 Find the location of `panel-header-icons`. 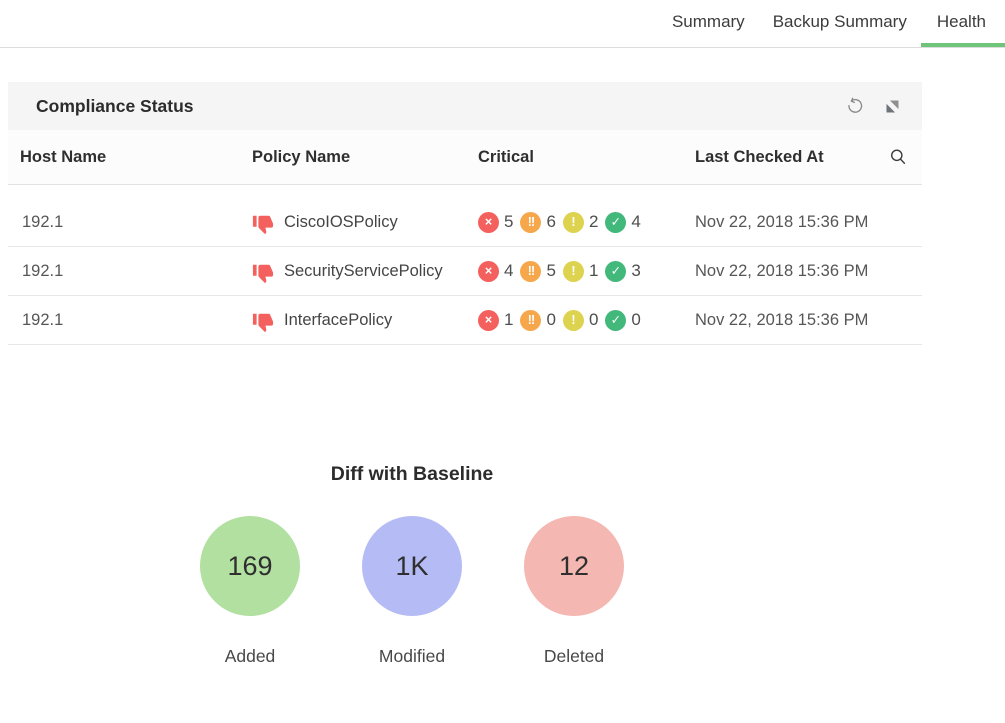

panel-header-icons is located at coordinates (872, 106).